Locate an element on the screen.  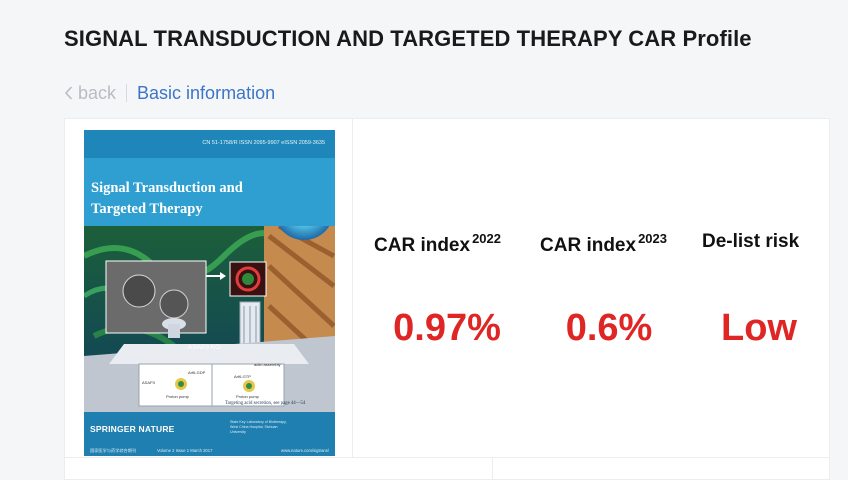
metric-label: De-list risk is located at coordinates (751, 241).